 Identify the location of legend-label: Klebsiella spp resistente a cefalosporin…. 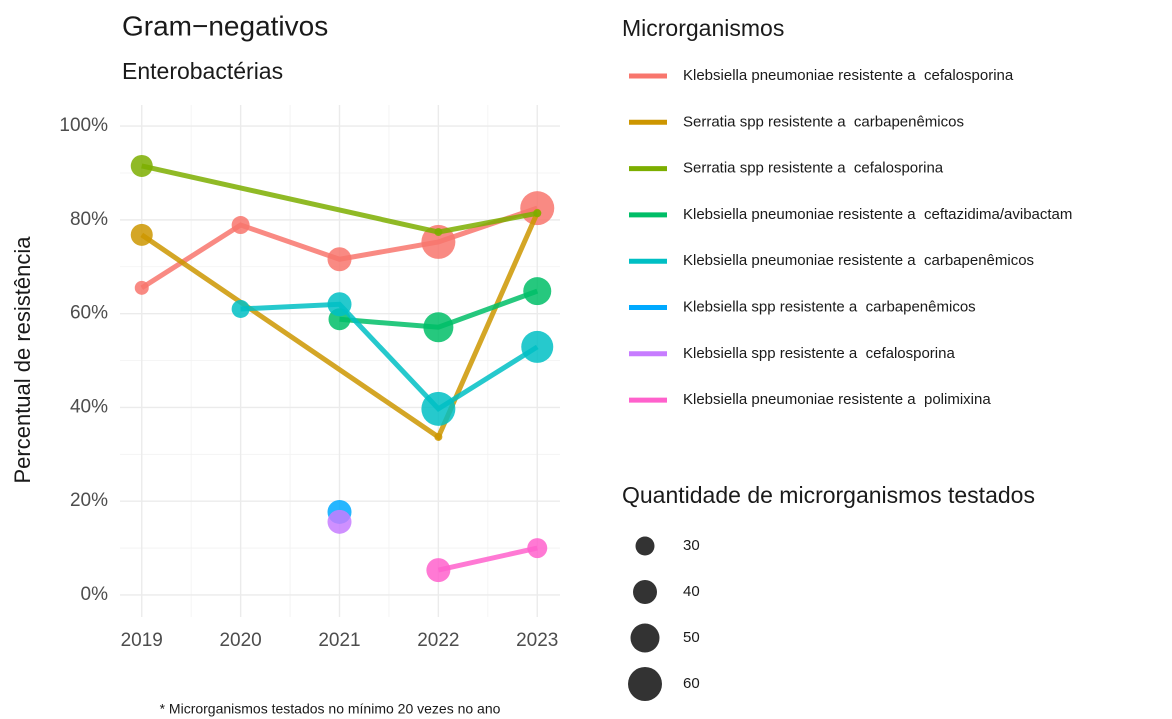
(819, 353).